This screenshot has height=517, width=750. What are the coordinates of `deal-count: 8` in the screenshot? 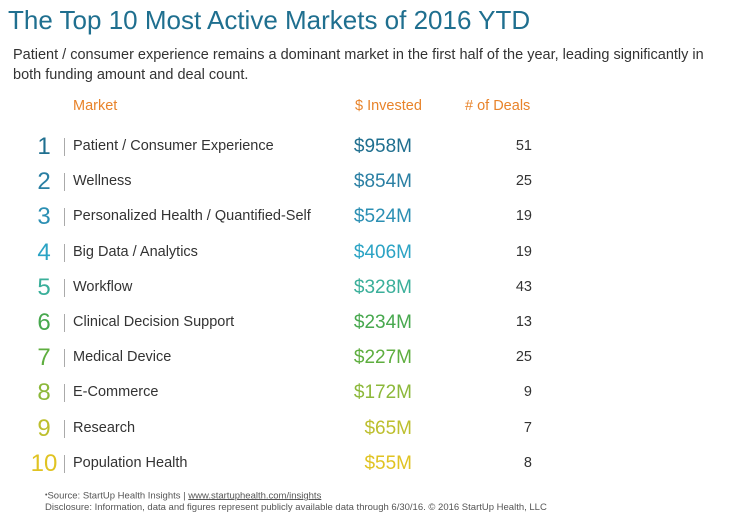 It's located at (527, 462).